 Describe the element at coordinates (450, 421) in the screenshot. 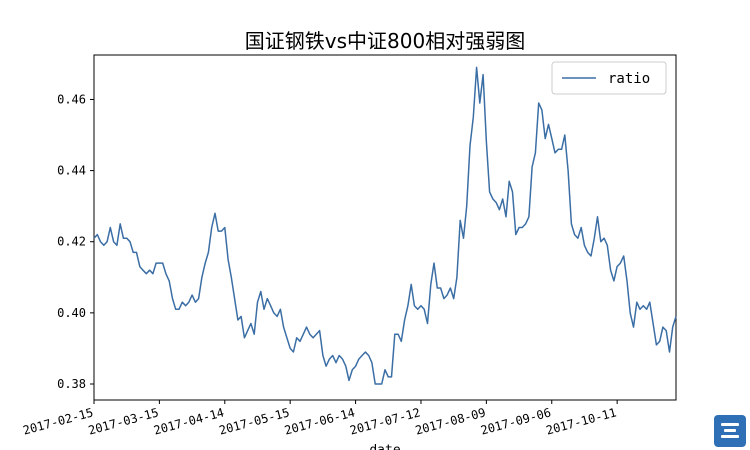

I see `x-tick-label: 2017-08-09` at that location.